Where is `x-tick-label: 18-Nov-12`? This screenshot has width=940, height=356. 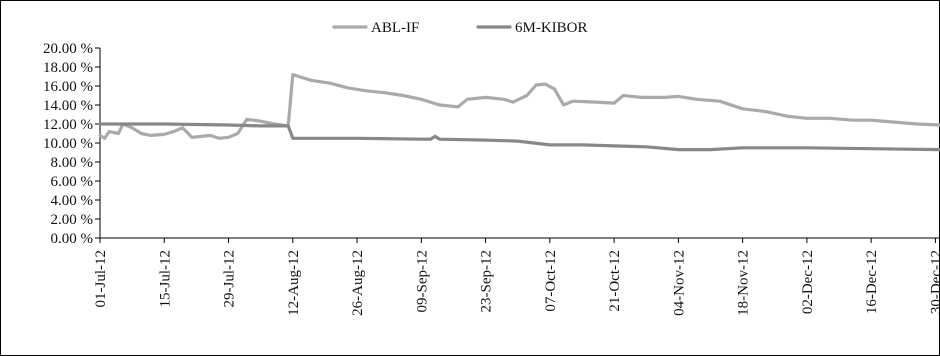 x-tick-label: 18-Nov-12 is located at coordinates (744, 283).